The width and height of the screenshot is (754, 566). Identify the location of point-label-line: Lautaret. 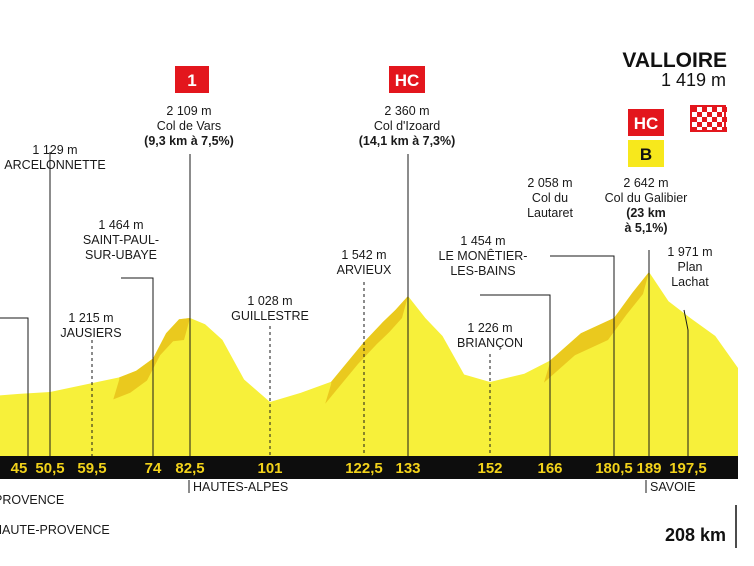
(550, 213).